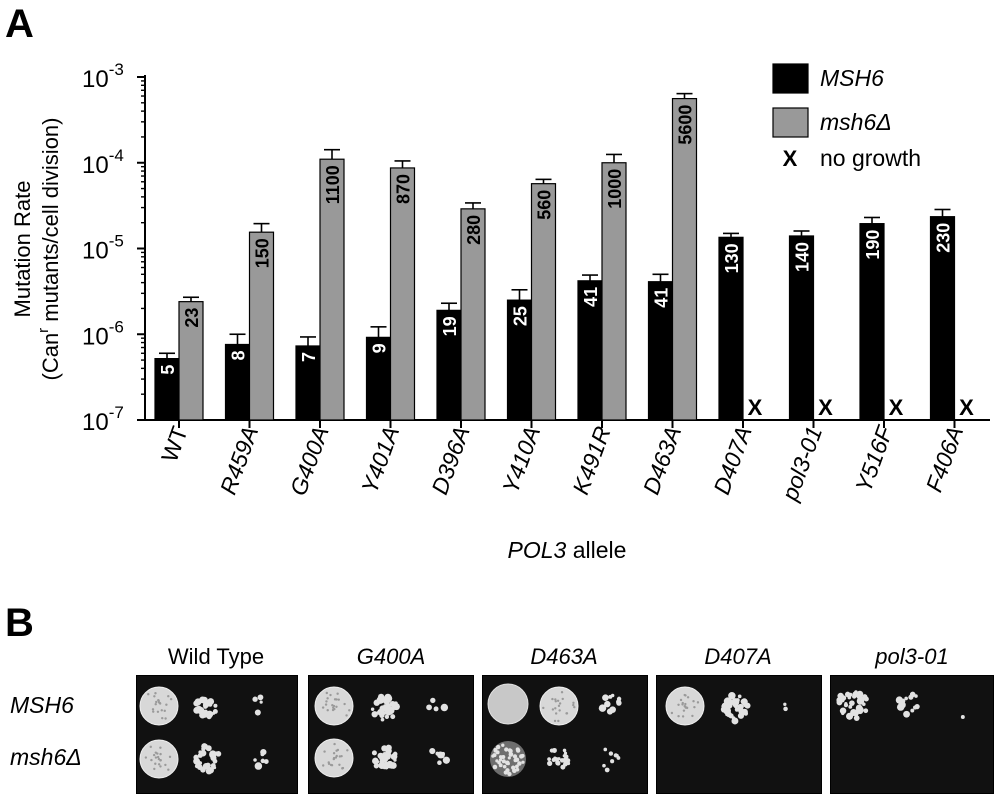  I want to click on bar-msh6-d407a, so click(731, 328).